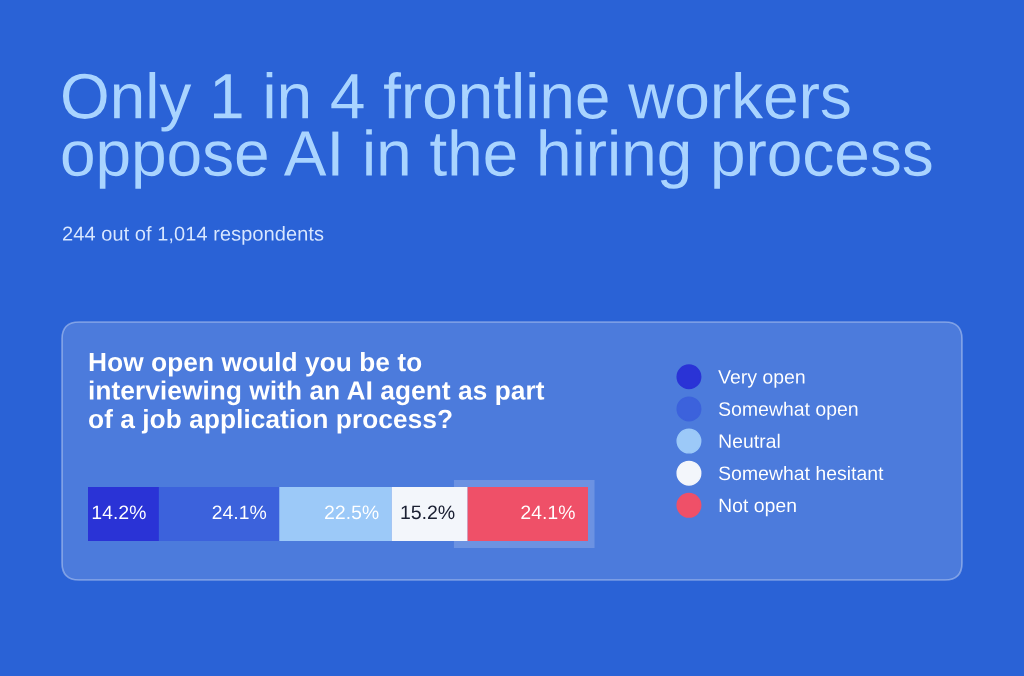 Image resolution: width=1024 pixels, height=676 pixels. I want to click on chart-subtitle: 244 out of 1,014 respondents, so click(193, 235).